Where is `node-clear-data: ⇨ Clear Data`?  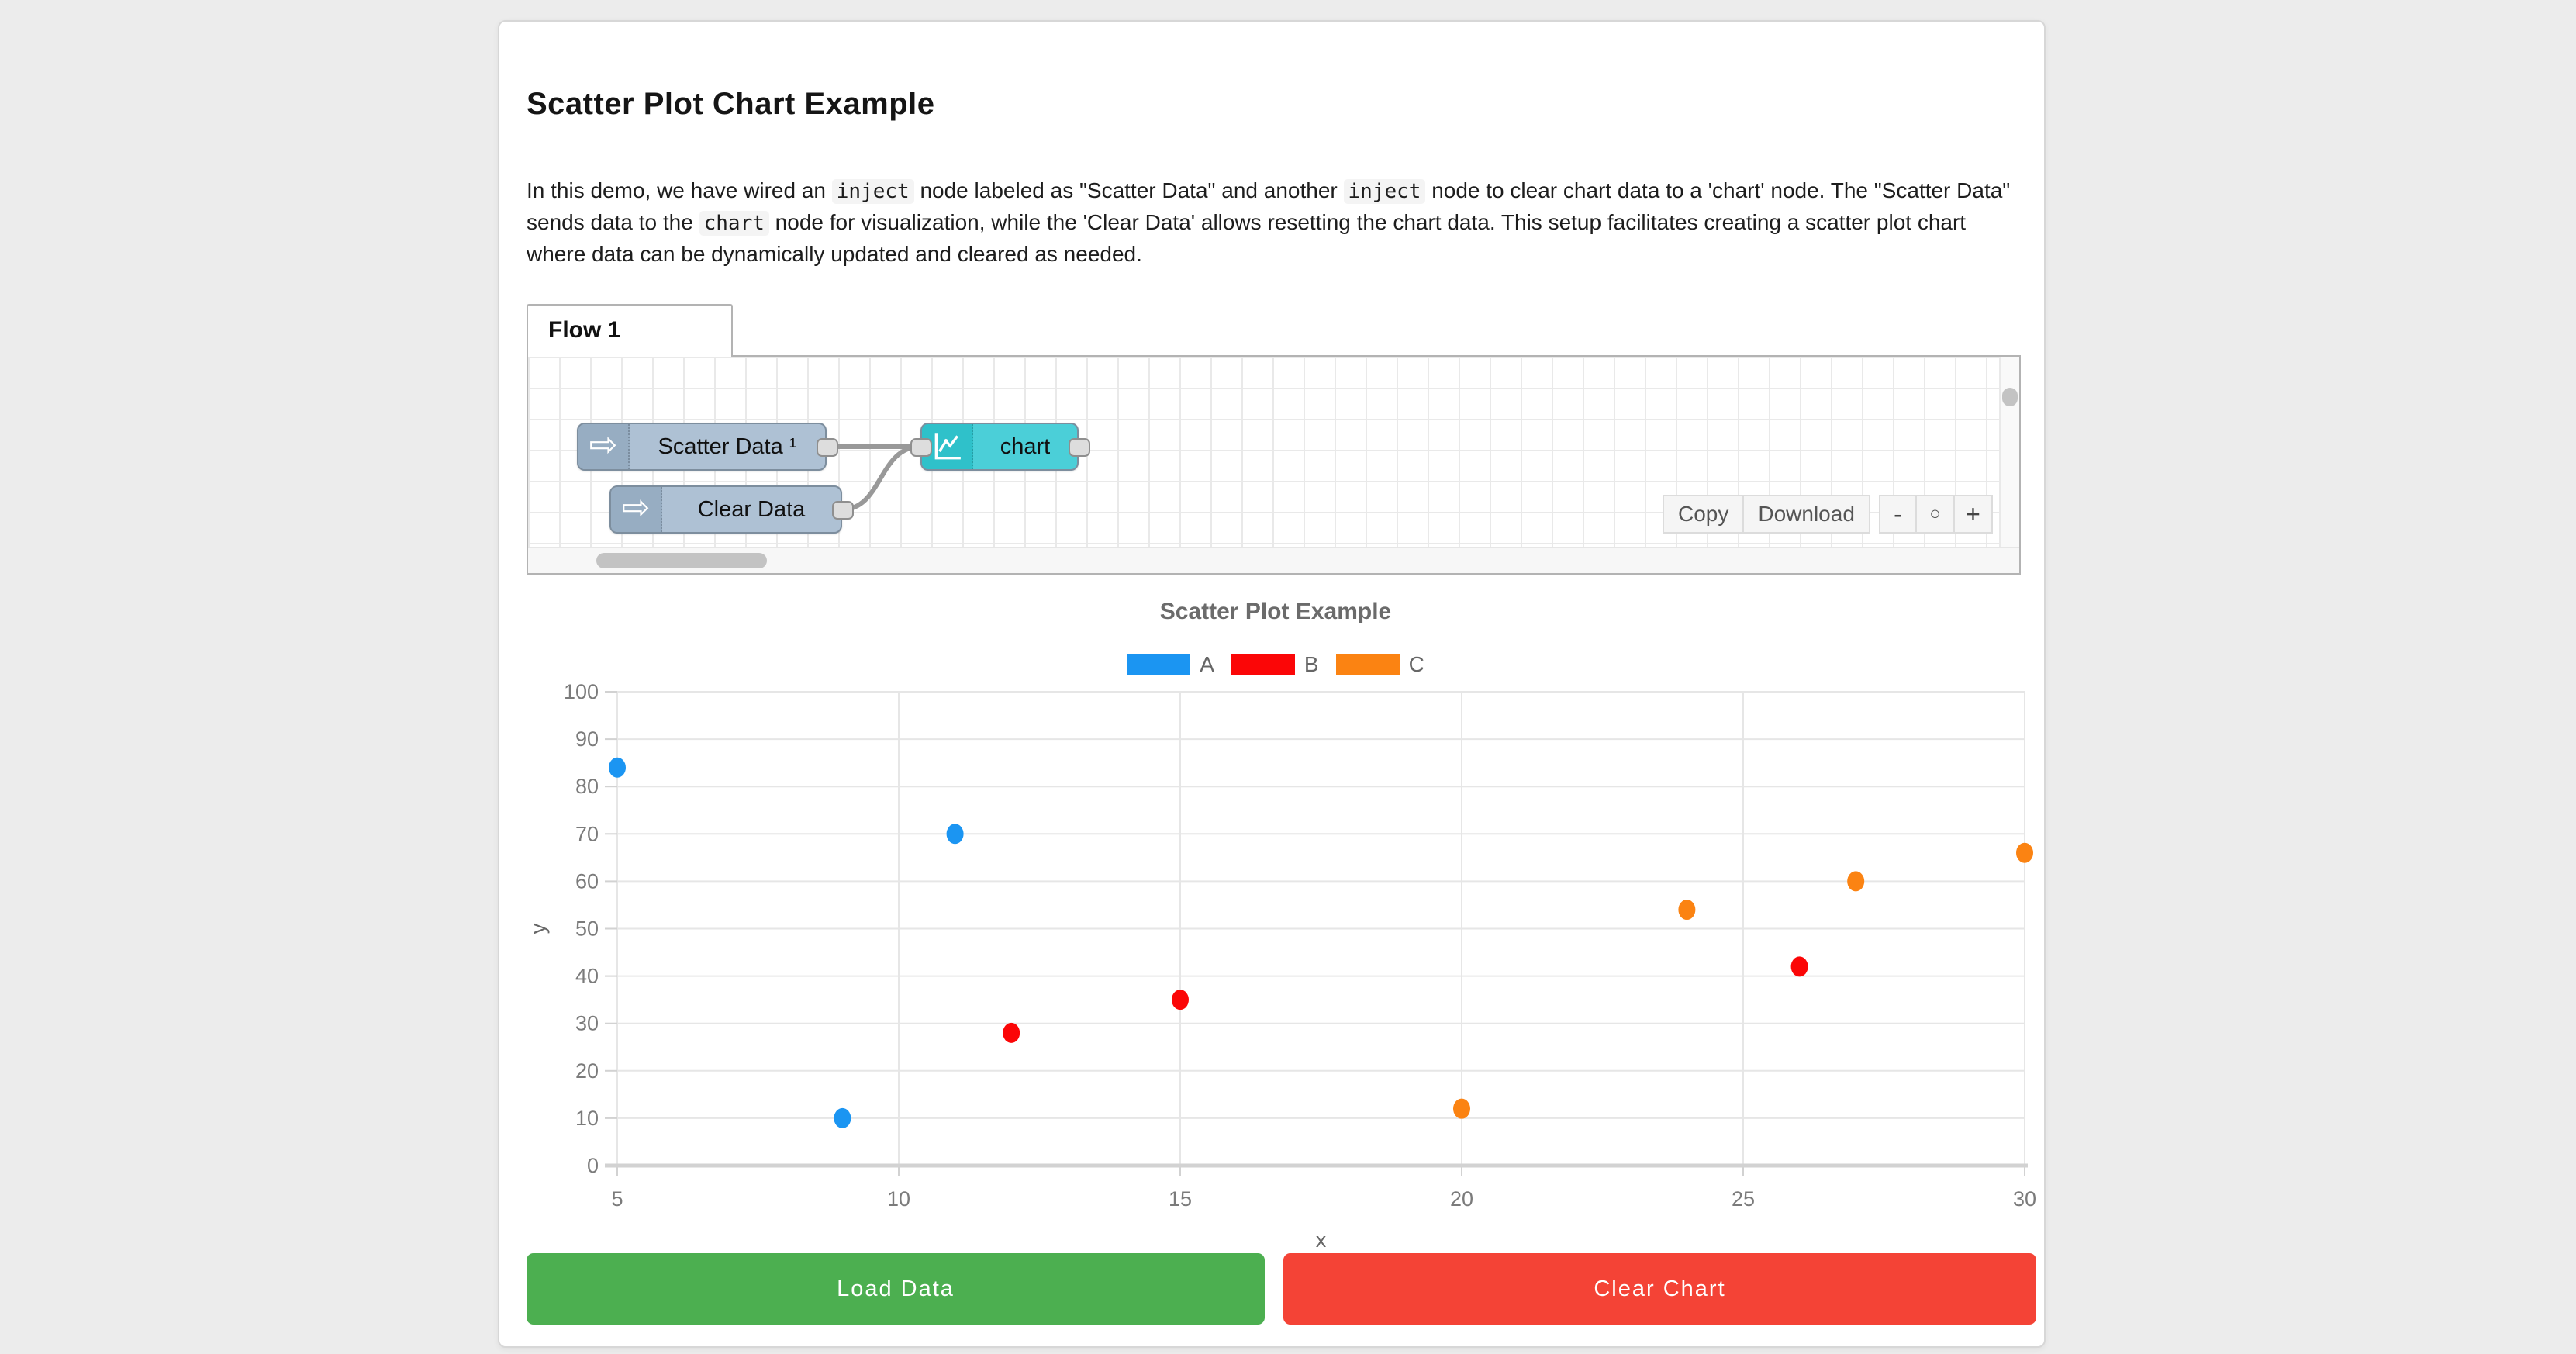 node-clear-data: ⇨ Clear Data is located at coordinates (726, 510).